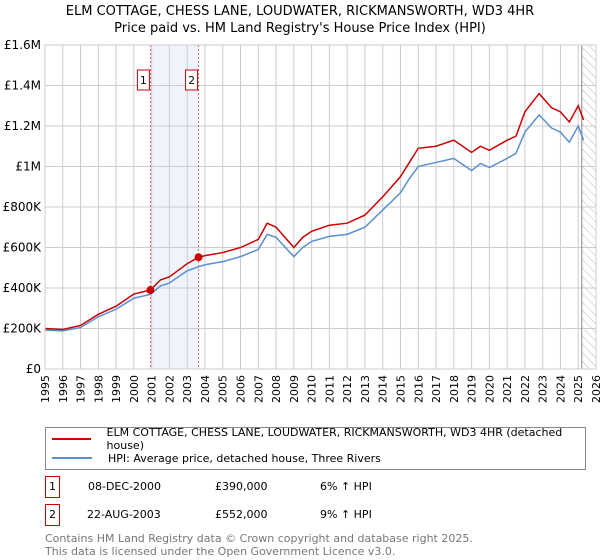 This screenshot has height=560, width=600. Describe the element at coordinates (454, 389) in the screenshot. I see `x-tick-label: 2018` at that location.